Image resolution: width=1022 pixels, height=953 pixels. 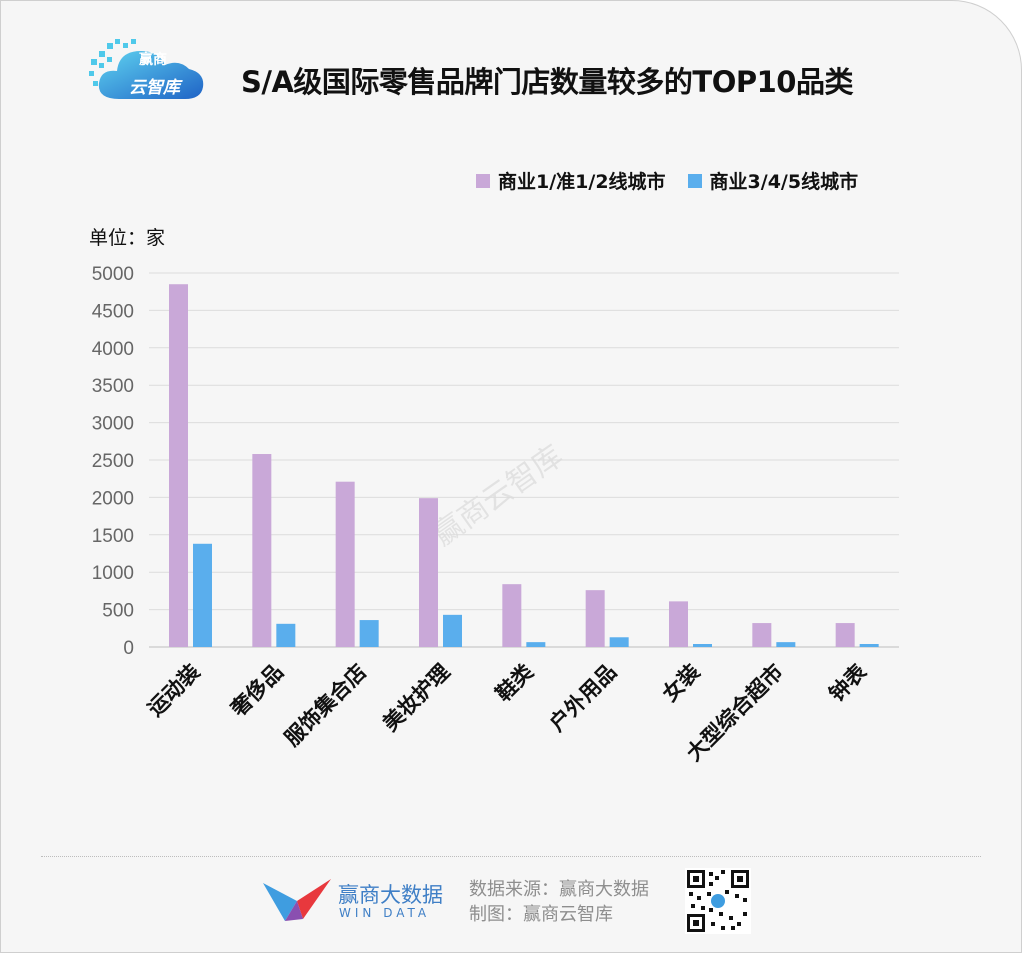 What do you see at coordinates (113, 424) in the screenshot?
I see `y-tick-label: 3000` at bounding box center [113, 424].